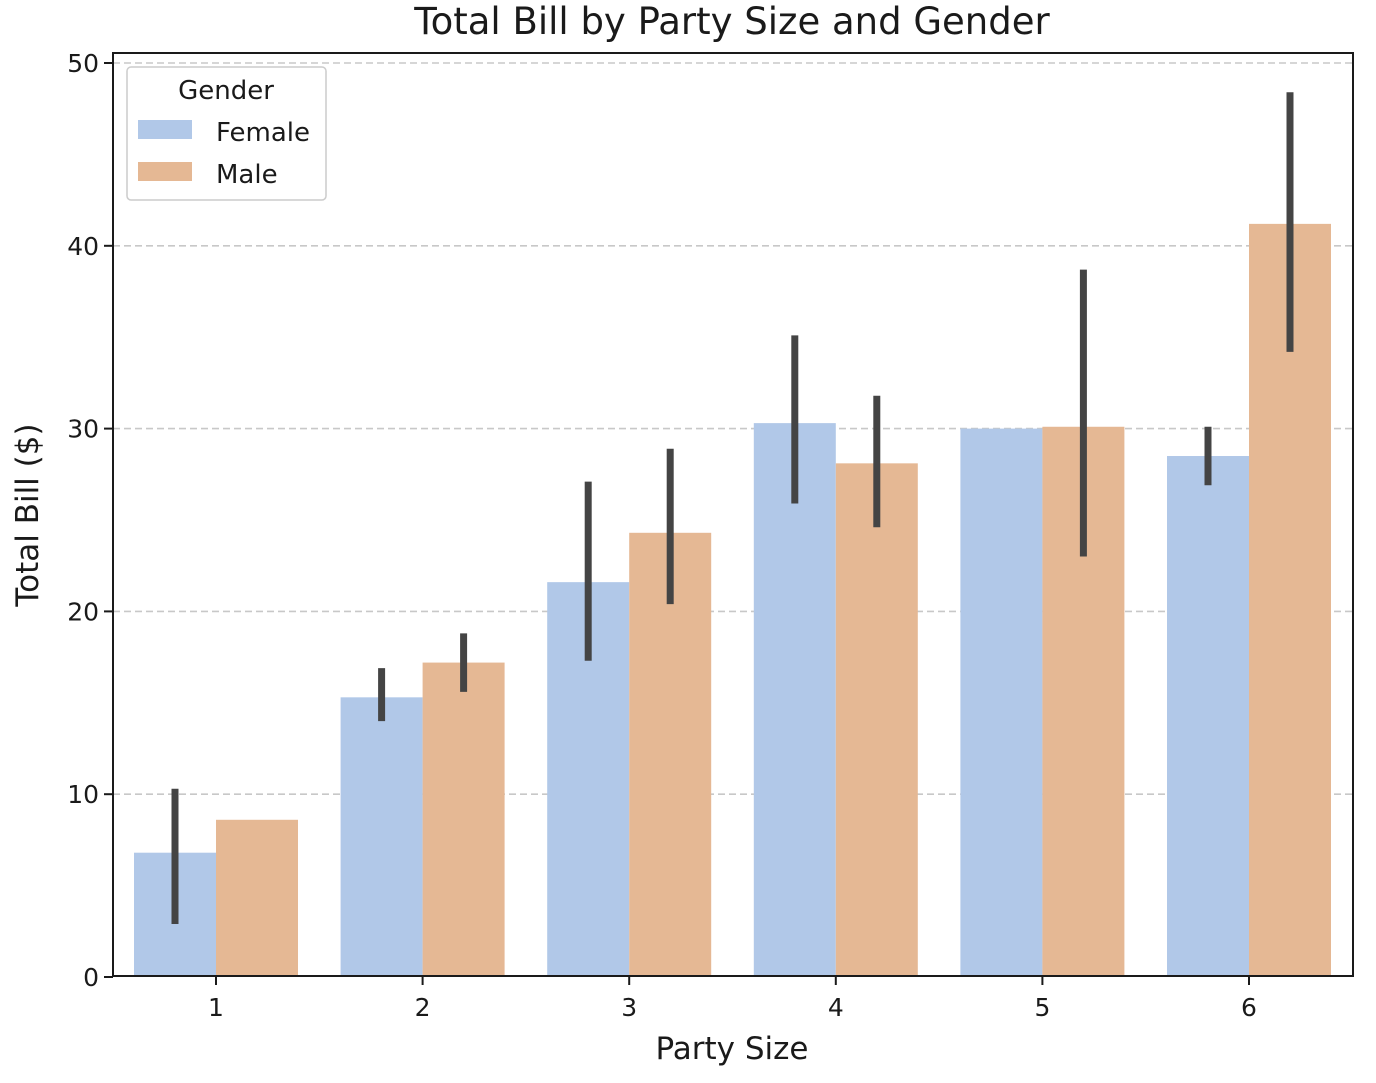 The image size is (1376, 1083). I want to click on x-tick-label: 3, so click(629, 1007).